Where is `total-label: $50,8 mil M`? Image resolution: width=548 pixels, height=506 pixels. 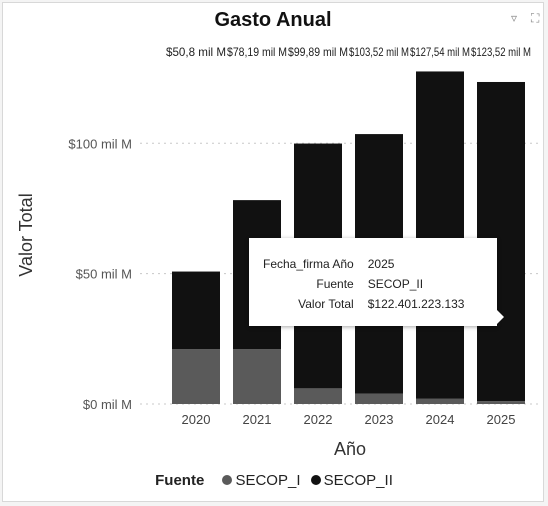 total-label: $50,8 mil M is located at coordinates (196, 52).